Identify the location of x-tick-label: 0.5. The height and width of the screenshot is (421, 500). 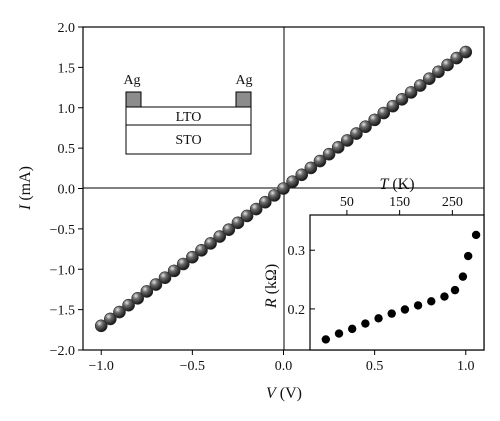
(375, 366).